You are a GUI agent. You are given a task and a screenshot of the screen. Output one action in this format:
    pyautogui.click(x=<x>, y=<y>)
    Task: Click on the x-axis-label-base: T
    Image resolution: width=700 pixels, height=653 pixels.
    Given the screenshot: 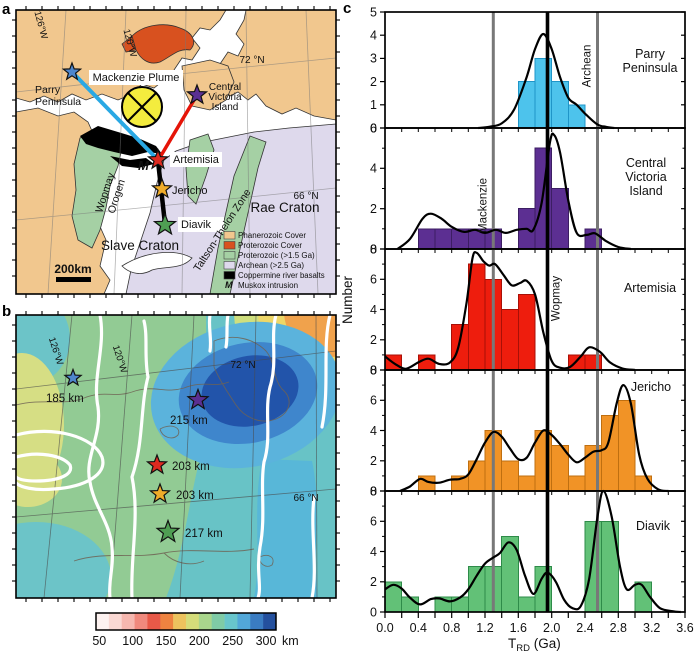 What is the action you would take?
    pyautogui.click(x=512, y=643)
    